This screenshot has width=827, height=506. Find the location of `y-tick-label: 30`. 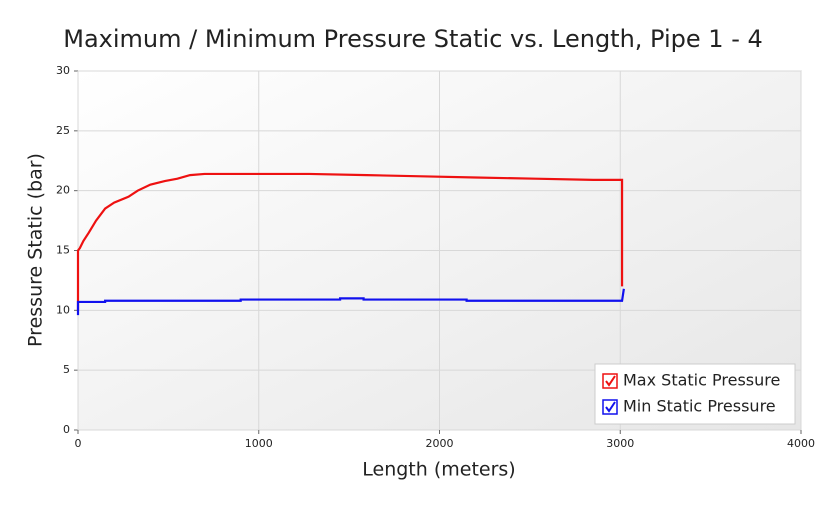

y-tick-label: 30 is located at coordinates (63, 70).